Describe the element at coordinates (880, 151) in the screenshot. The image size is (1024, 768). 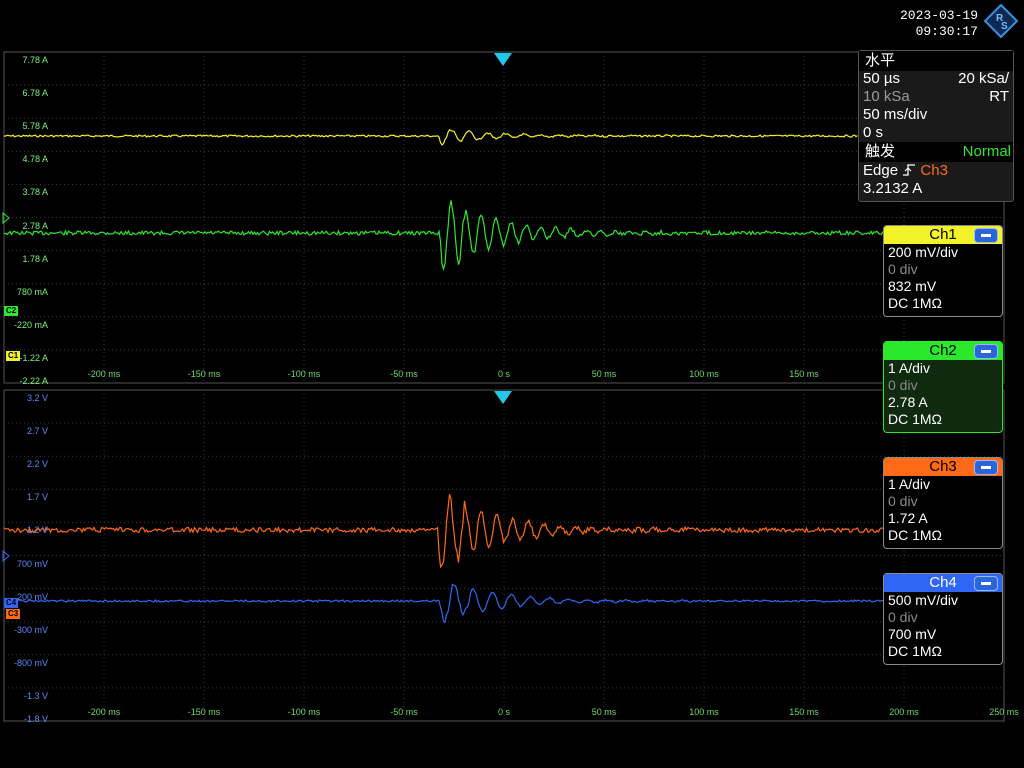
I see `trigger-heading: 触发` at that location.